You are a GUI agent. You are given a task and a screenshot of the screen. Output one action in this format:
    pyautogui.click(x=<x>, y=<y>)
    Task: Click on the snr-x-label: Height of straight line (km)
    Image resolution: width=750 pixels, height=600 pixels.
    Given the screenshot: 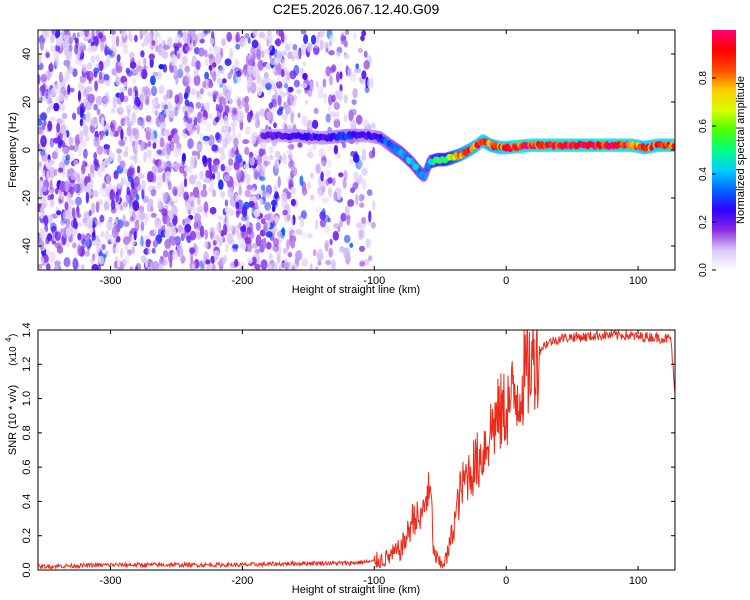 What is the action you would take?
    pyautogui.click(x=356, y=590)
    